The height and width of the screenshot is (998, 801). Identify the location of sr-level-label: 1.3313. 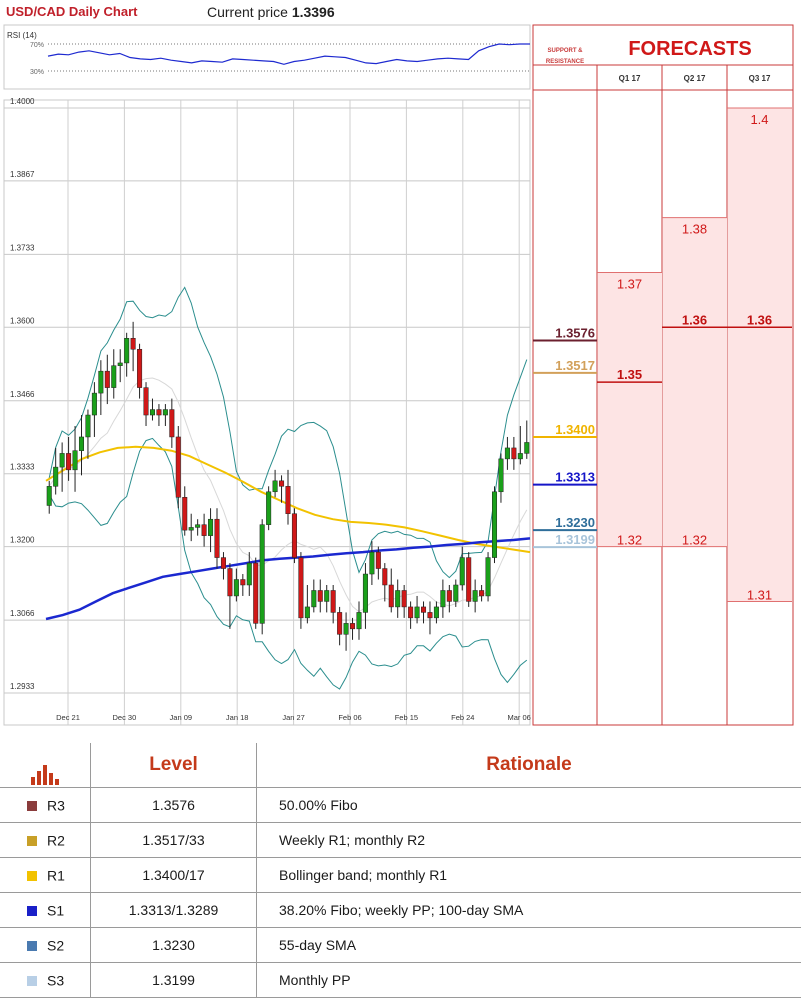
(575, 477).